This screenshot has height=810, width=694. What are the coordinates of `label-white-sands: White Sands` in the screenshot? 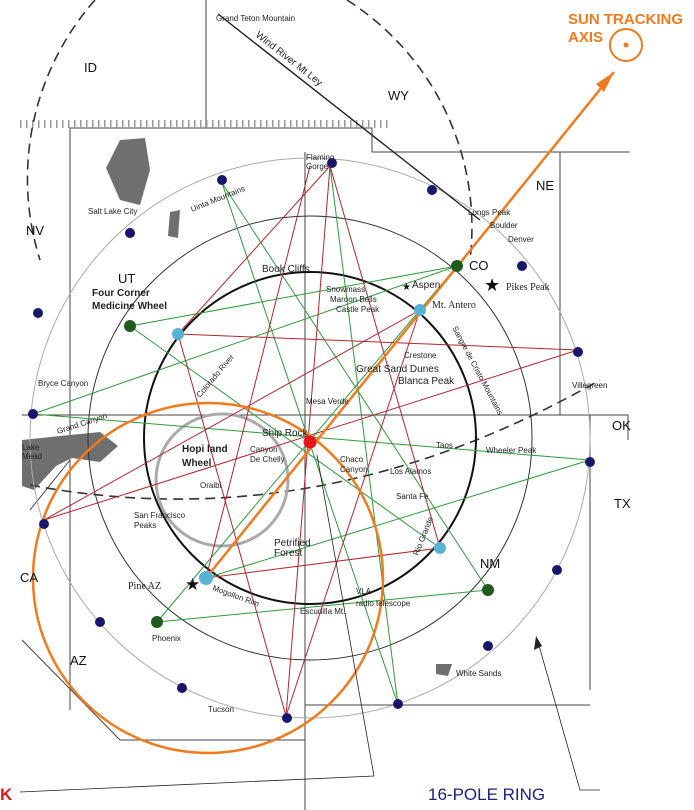 It's located at (478, 673).